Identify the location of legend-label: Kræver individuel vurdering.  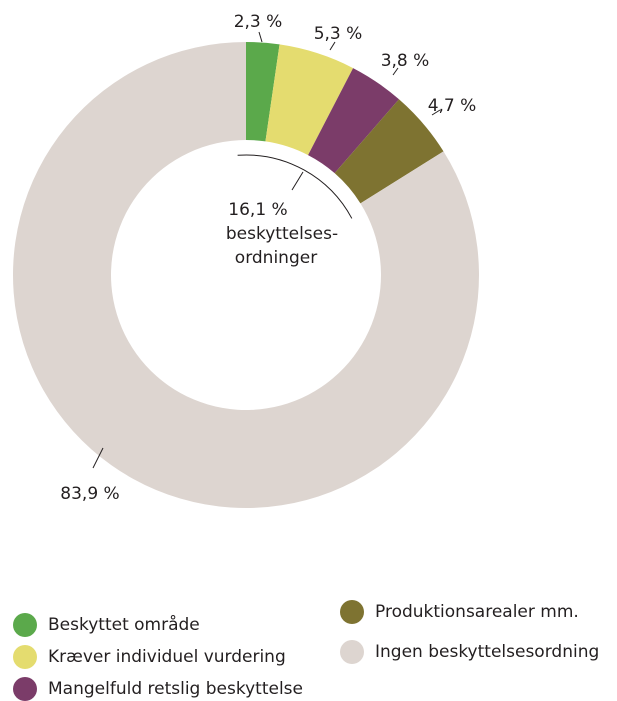
(167, 657).